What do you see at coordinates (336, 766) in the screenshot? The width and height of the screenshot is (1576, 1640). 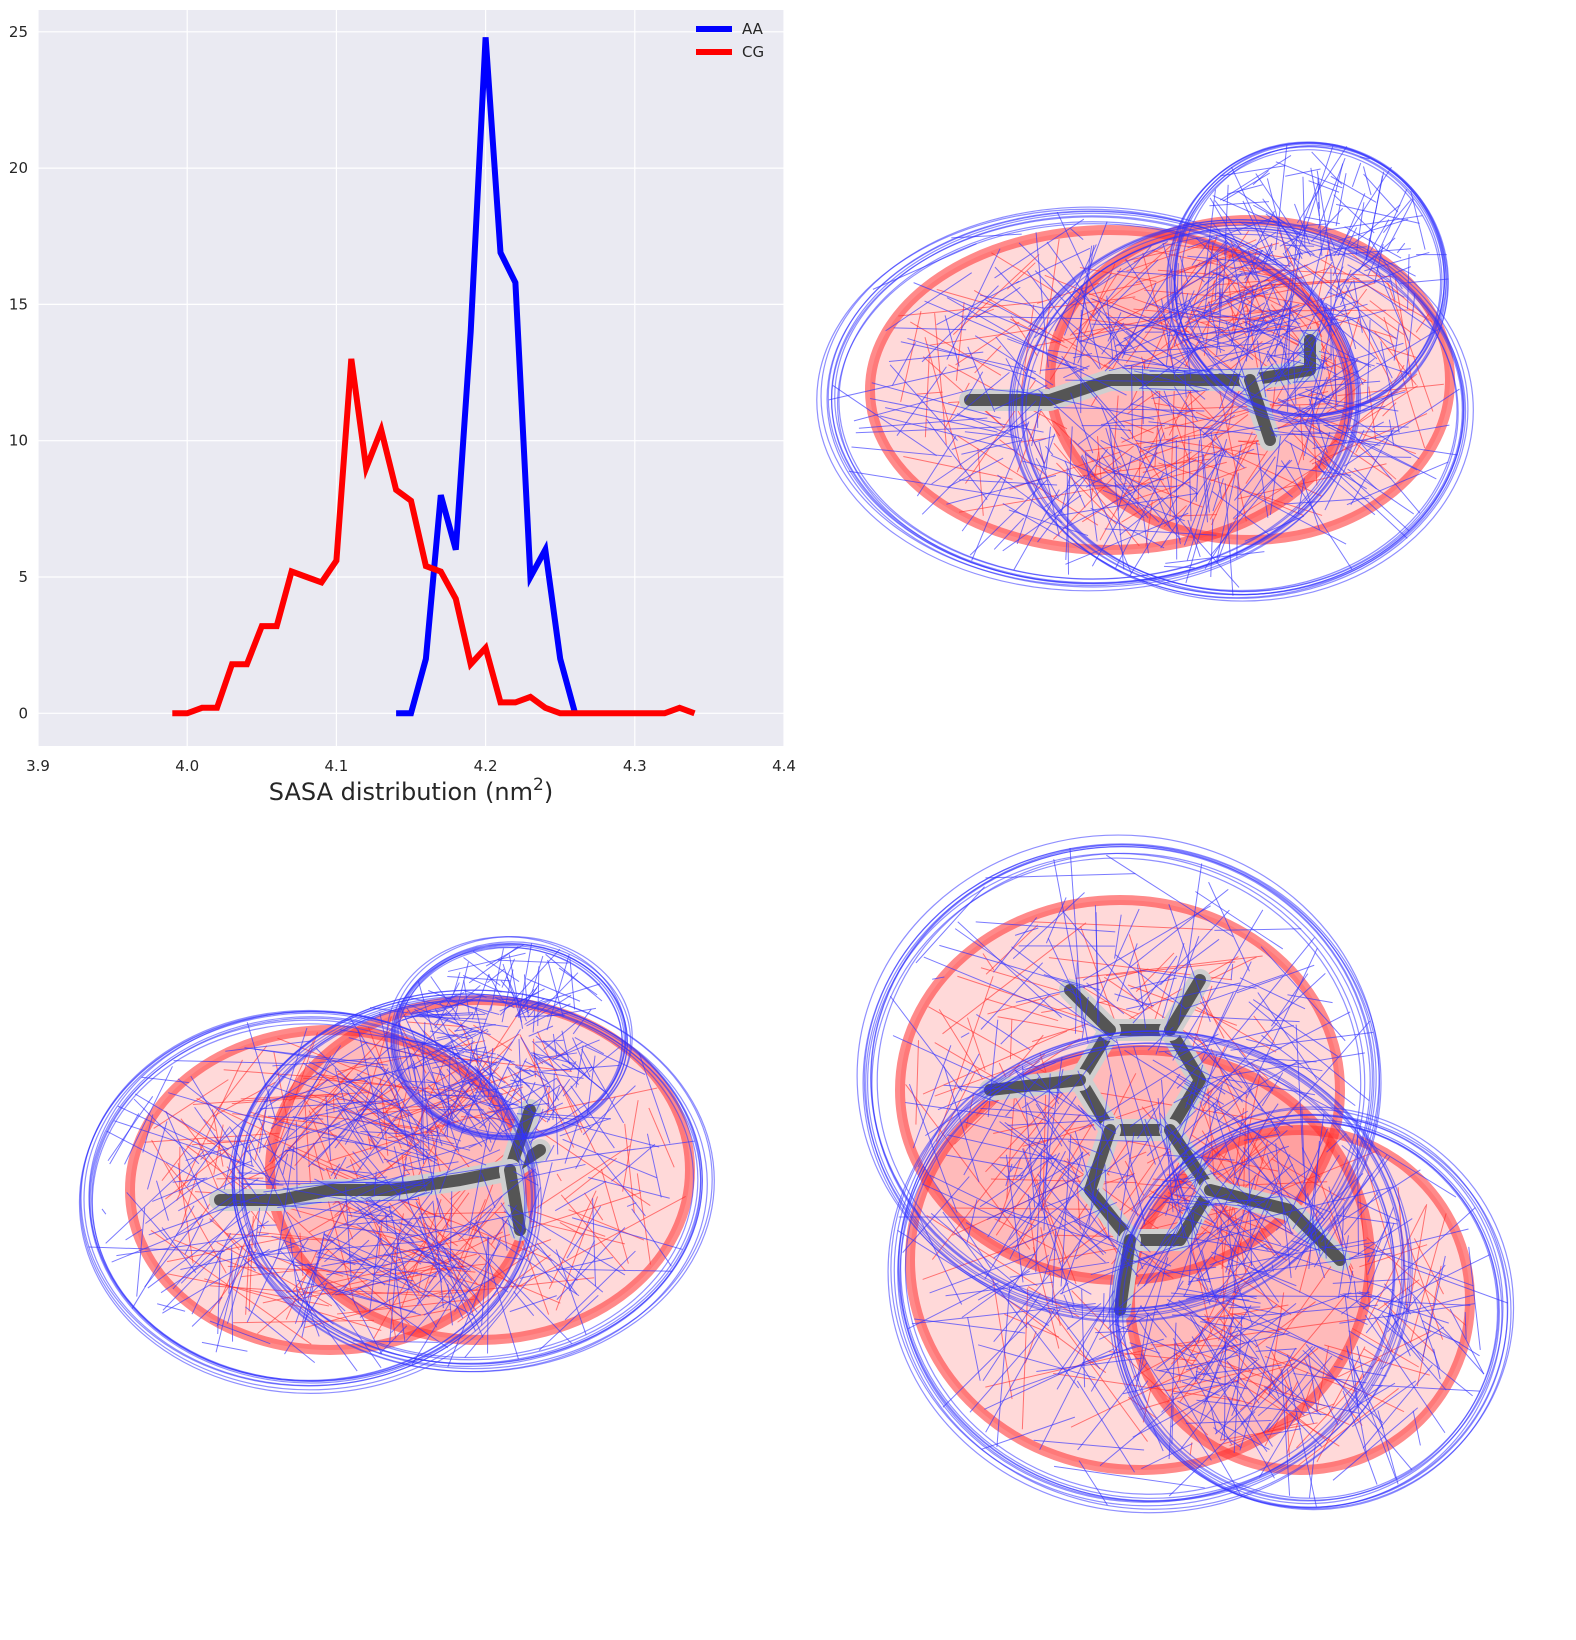 I see `x-tick-label: 4.1` at bounding box center [336, 766].